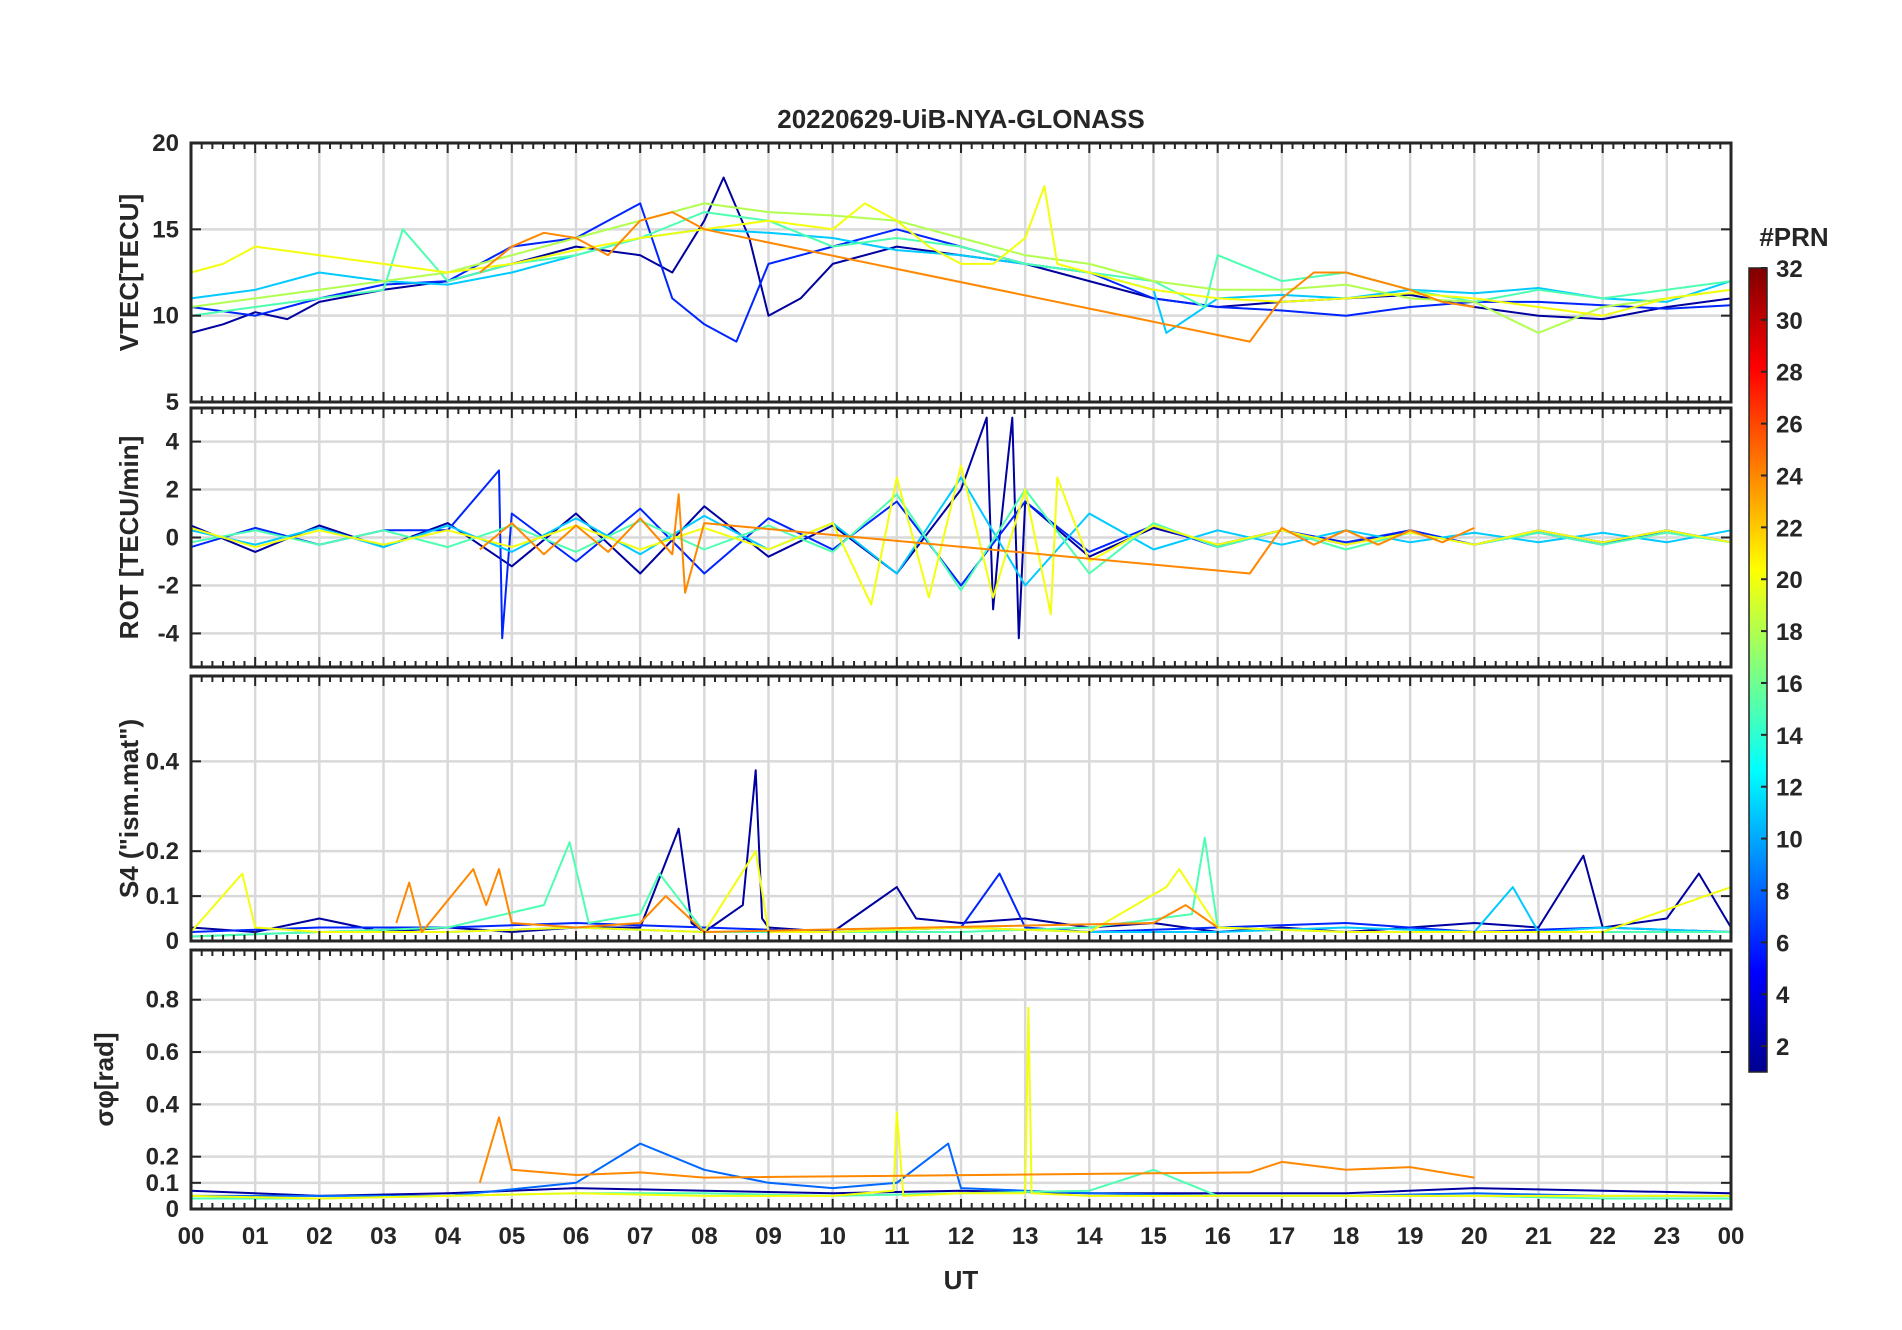 The image size is (1902, 1330). What do you see at coordinates (511, 1236) in the screenshot?
I see `x-tick-label: 05` at bounding box center [511, 1236].